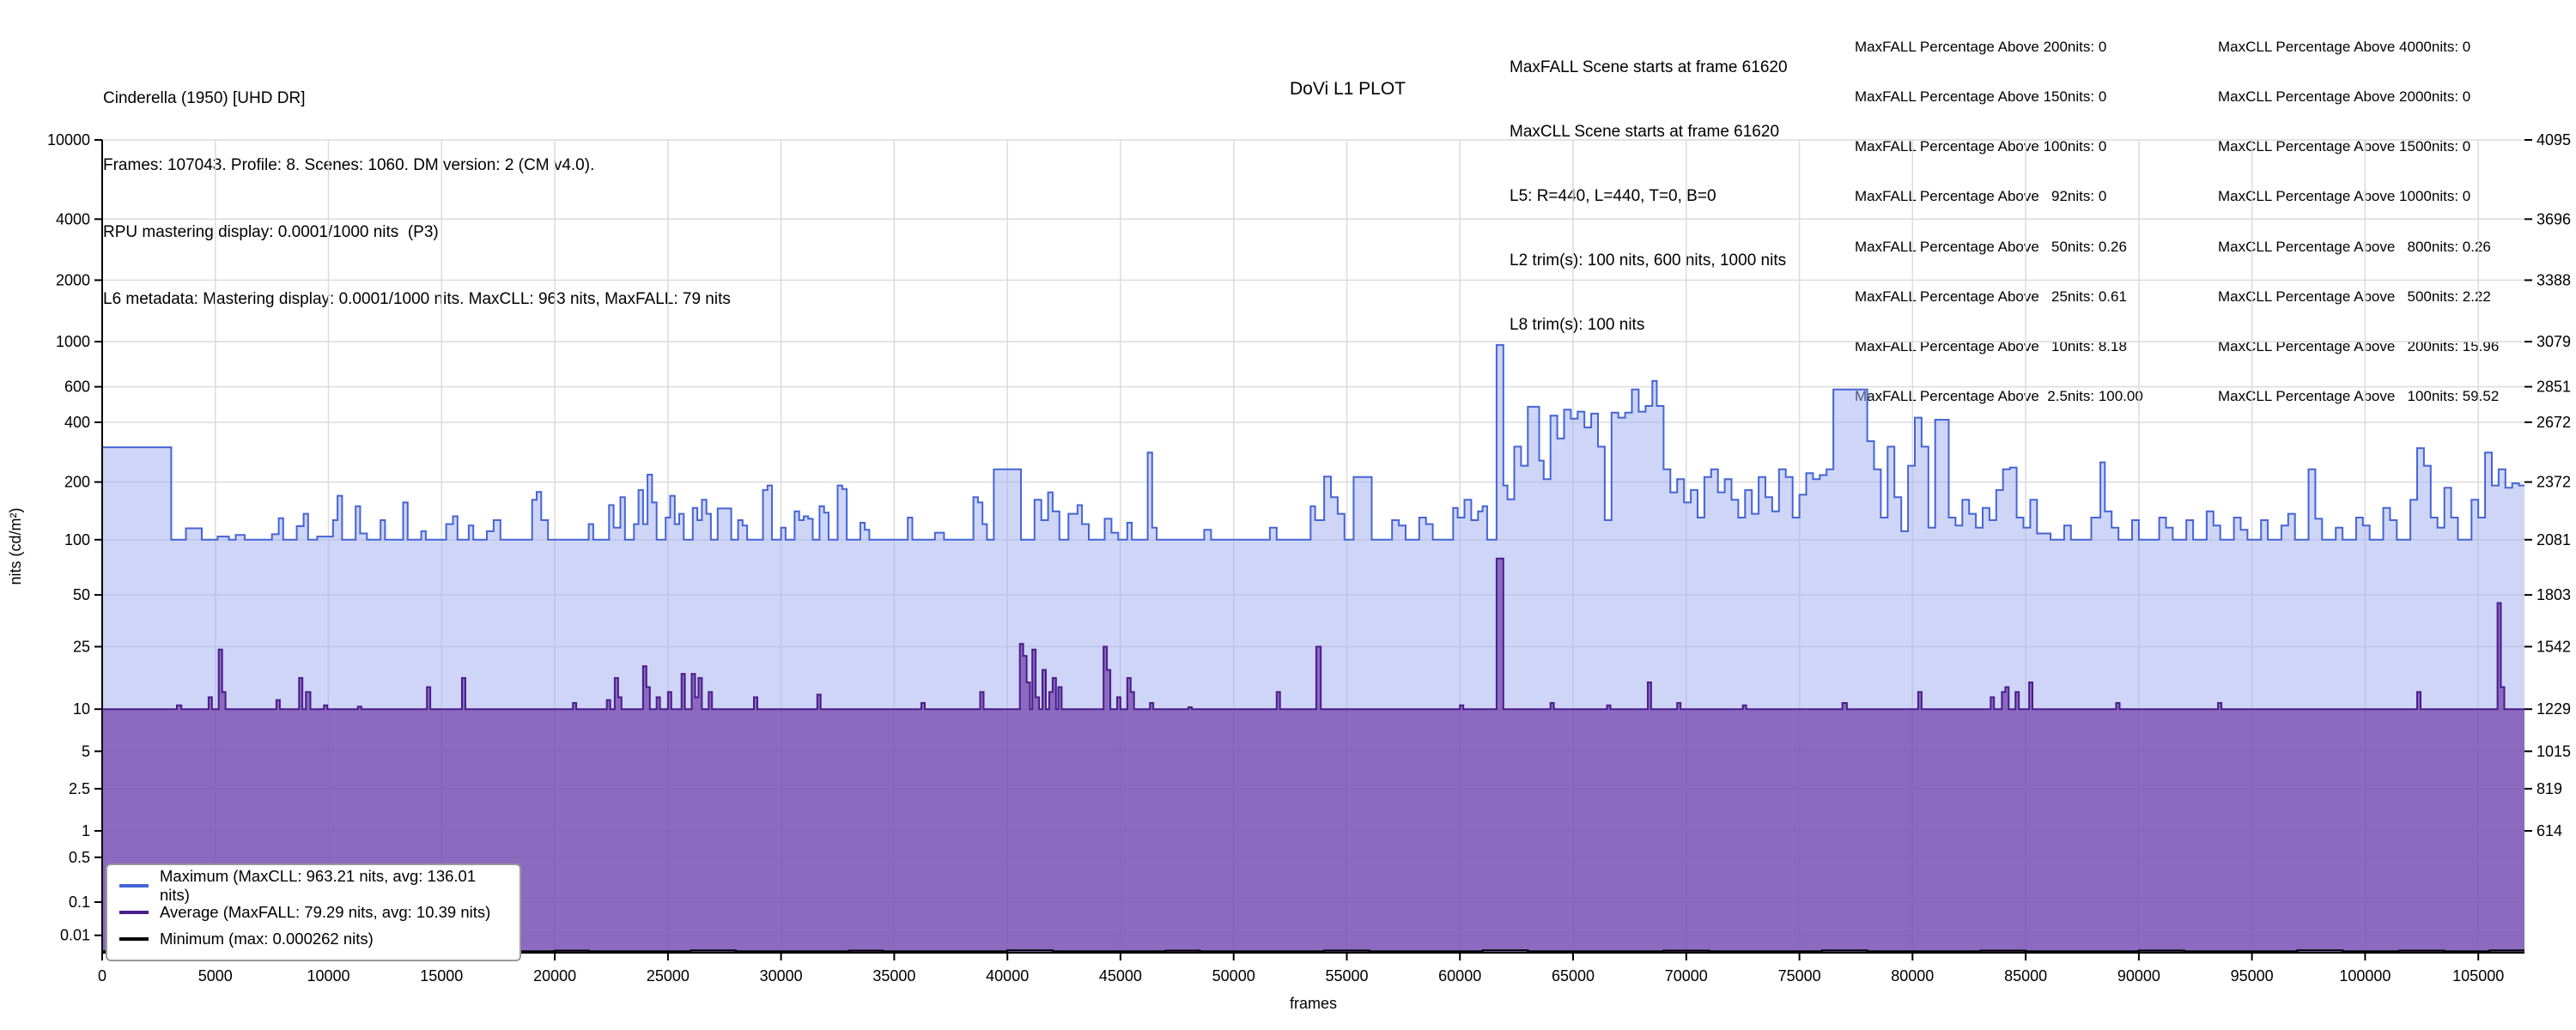  Describe the element at coordinates (1120, 976) in the screenshot. I see `svg-text: 45000` at that location.